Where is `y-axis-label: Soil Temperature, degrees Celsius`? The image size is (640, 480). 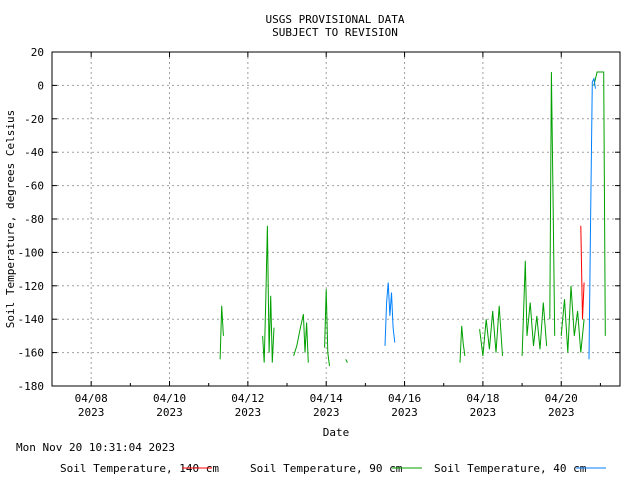
y-axis-label: Soil Temperature, degrees Celsius is located at coordinates (10, 219).